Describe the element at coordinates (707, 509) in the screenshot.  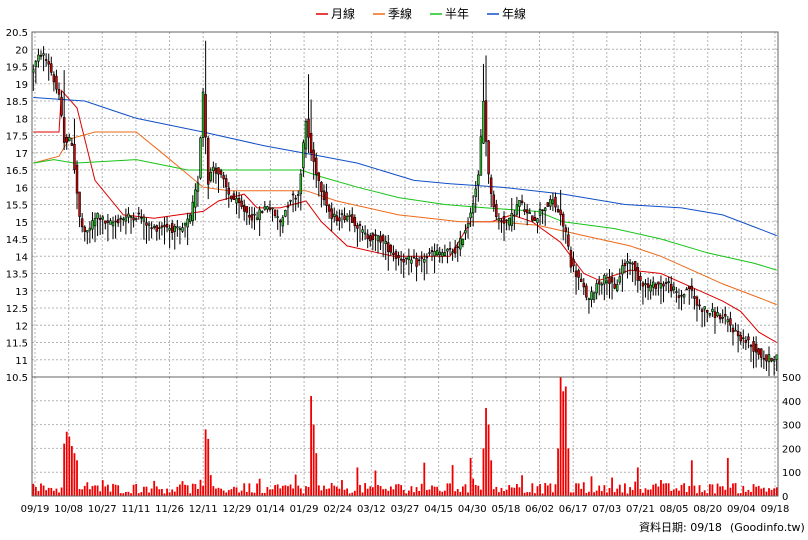
I see `date-tick-label: 08/20` at that location.